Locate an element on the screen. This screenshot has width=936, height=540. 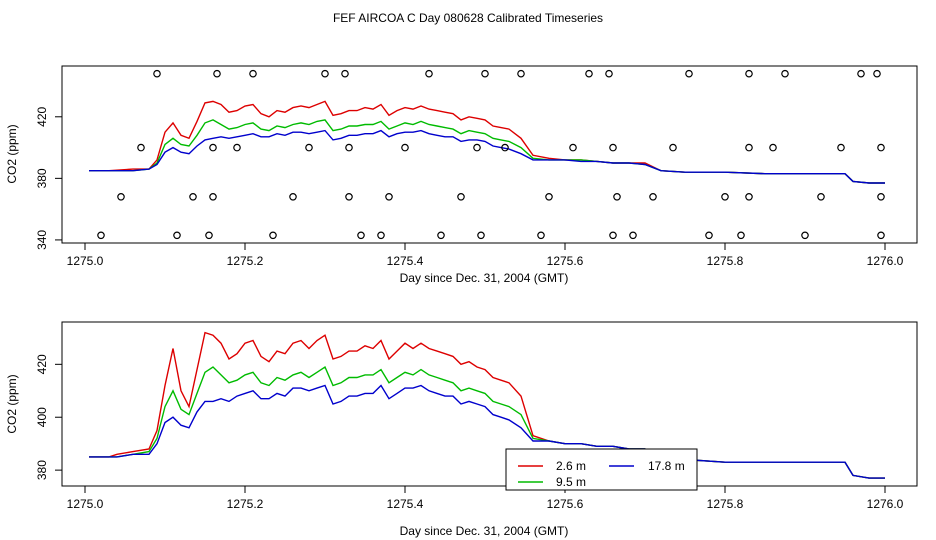
y-tick-label: 340 is located at coordinates (42, 240).